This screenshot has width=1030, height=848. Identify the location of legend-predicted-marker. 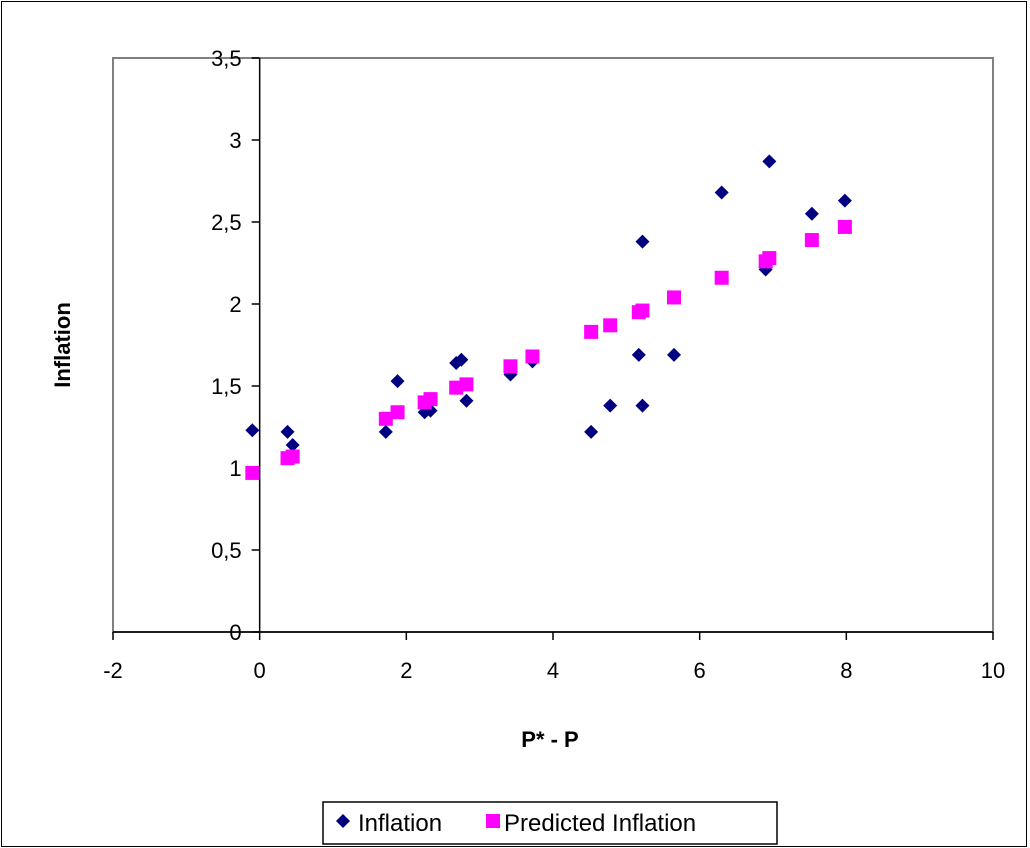
(493, 821).